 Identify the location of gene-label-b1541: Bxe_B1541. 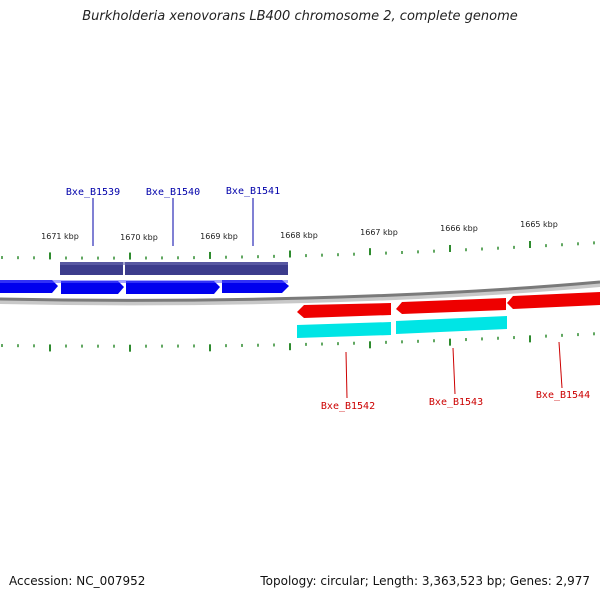
(253, 191).